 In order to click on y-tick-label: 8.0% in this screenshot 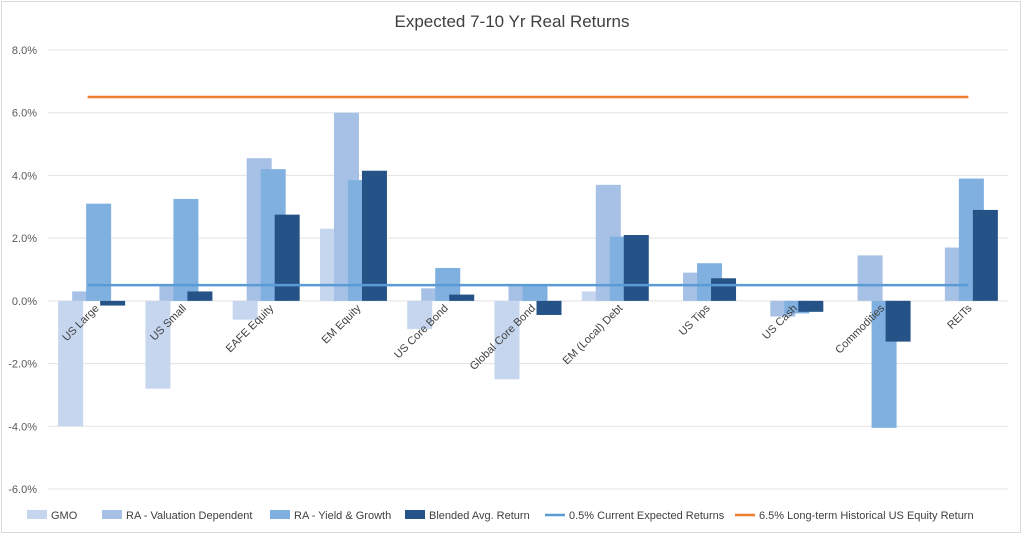, I will do `click(24, 51)`.